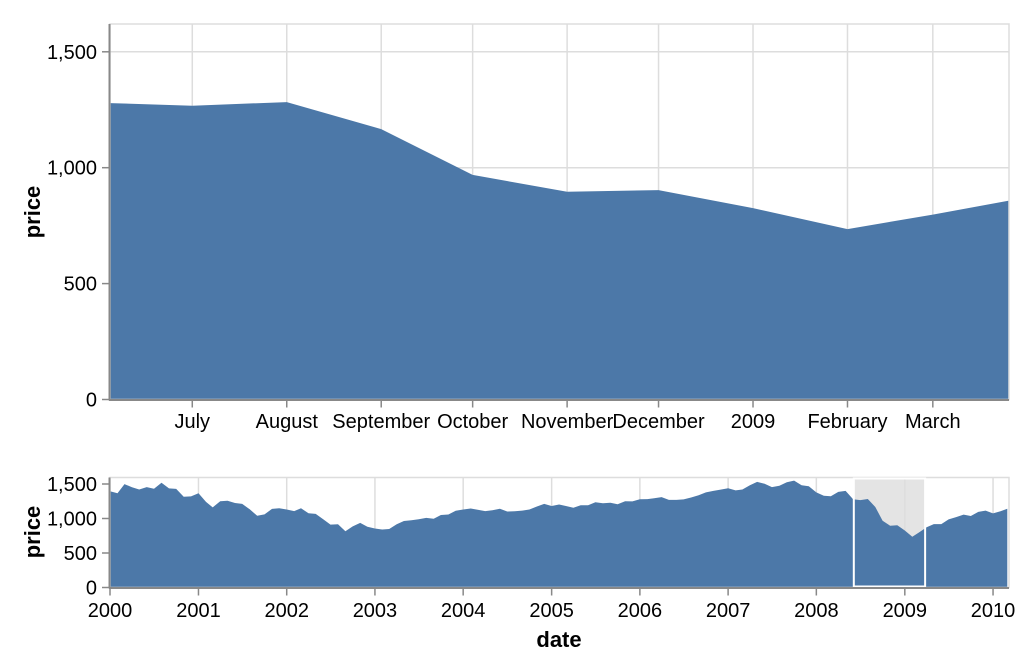 This screenshot has height=656, width=1033. Describe the element at coordinates (889, 532) in the screenshot. I see `brush-selection` at that location.